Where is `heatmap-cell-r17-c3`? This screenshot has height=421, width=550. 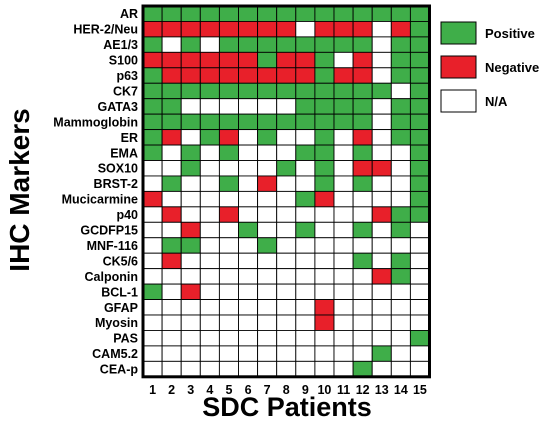 heatmap-cell-r17-c3 is located at coordinates (190, 261).